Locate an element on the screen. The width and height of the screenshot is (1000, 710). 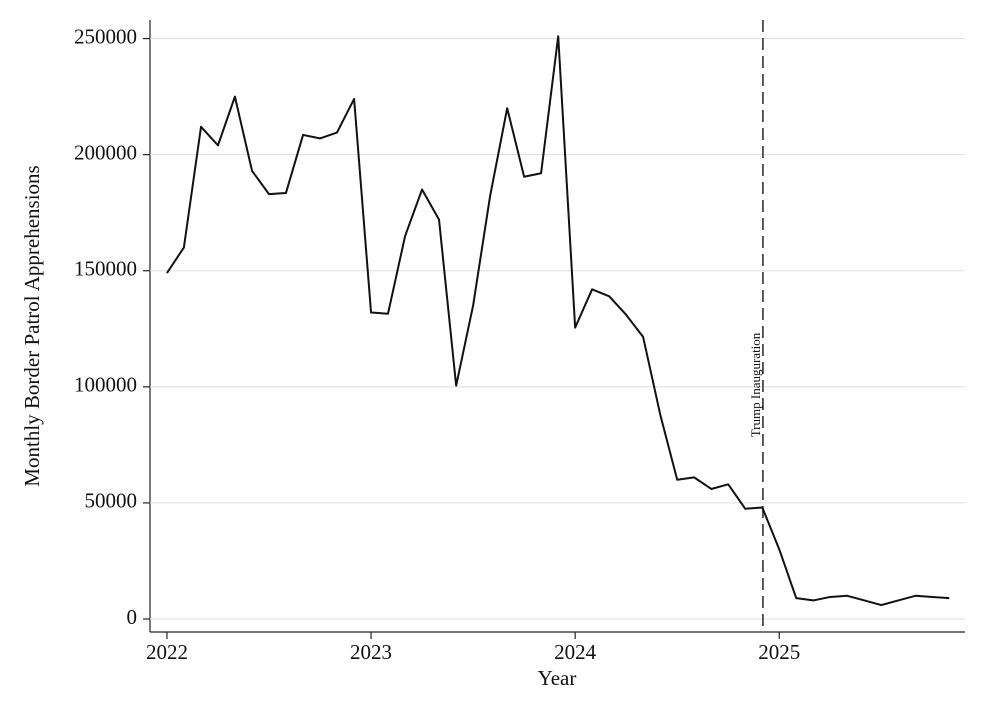
y-axis-label: Monthly Border Patrol Apprehensions is located at coordinates (32, 325).